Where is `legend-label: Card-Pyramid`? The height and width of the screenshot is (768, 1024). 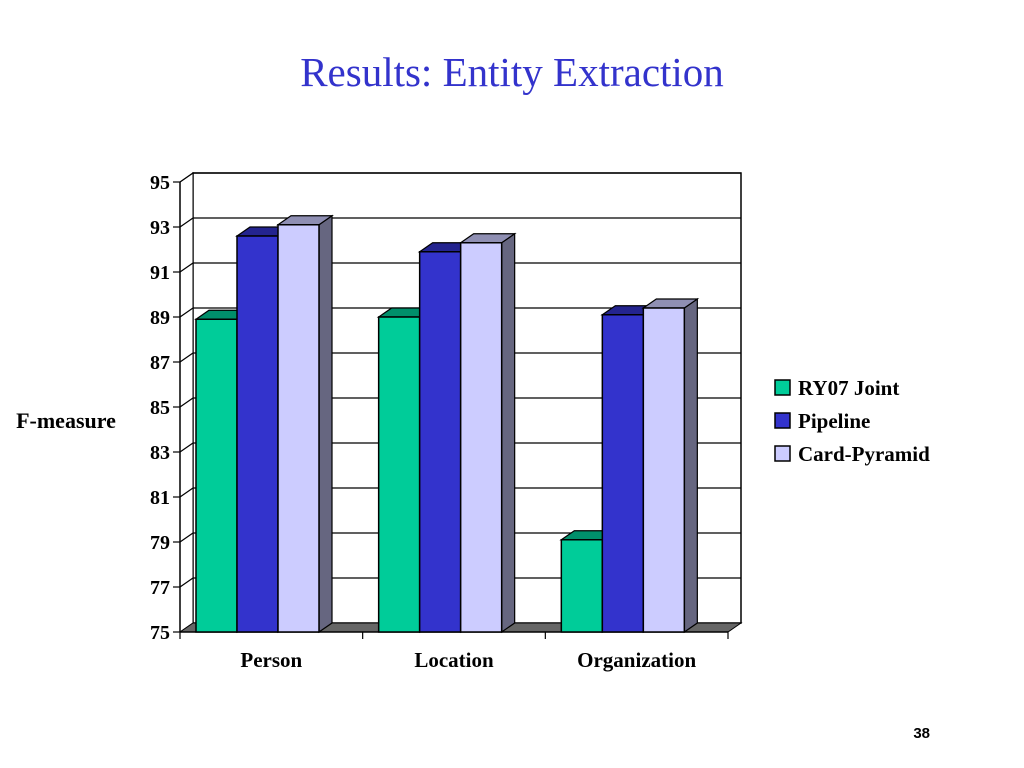 legend-label: Card-Pyramid is located at coordinates (864, 454).